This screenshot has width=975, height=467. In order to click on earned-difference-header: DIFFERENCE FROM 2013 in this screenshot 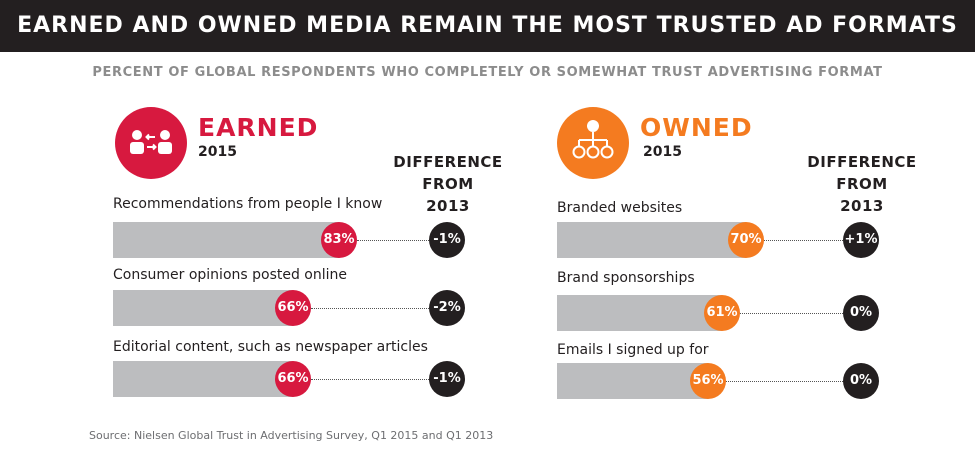, I will do `click(448, 184)`.